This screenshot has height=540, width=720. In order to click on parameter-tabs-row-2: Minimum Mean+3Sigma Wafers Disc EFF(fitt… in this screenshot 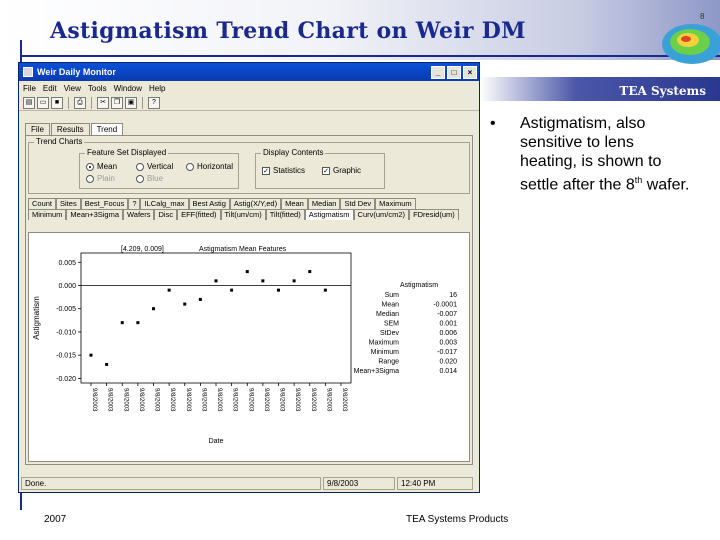, I will do `click(243, 214)`.